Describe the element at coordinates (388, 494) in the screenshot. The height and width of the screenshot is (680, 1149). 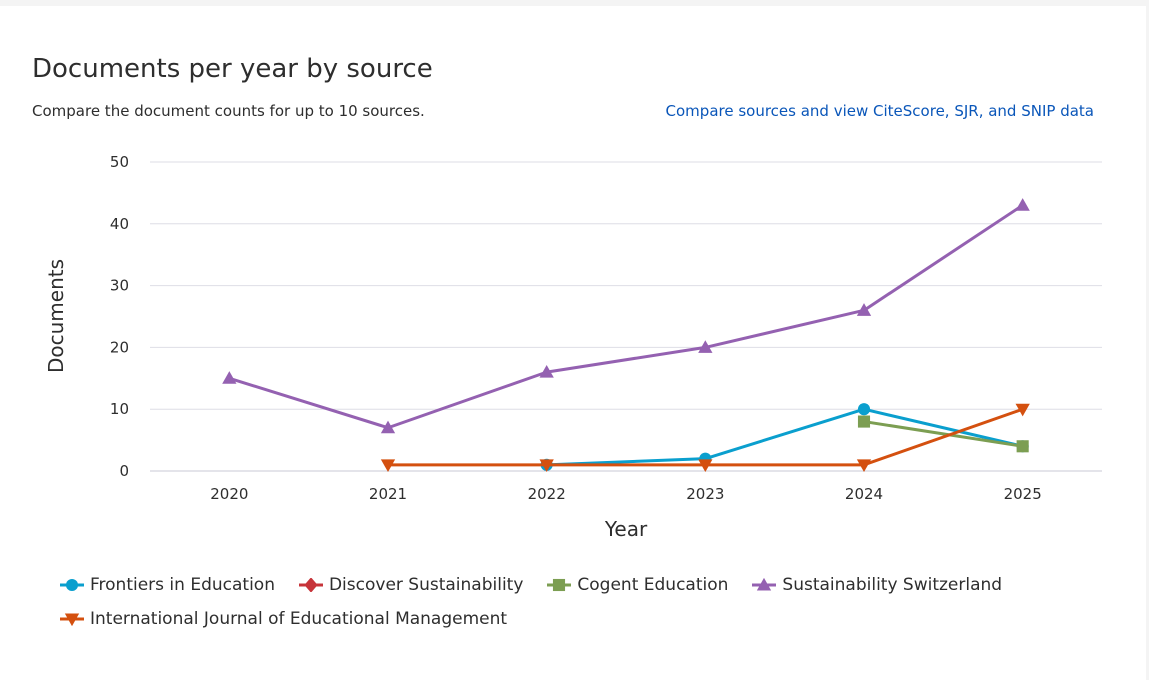
I see `x-tick-label: 2021` at that location.